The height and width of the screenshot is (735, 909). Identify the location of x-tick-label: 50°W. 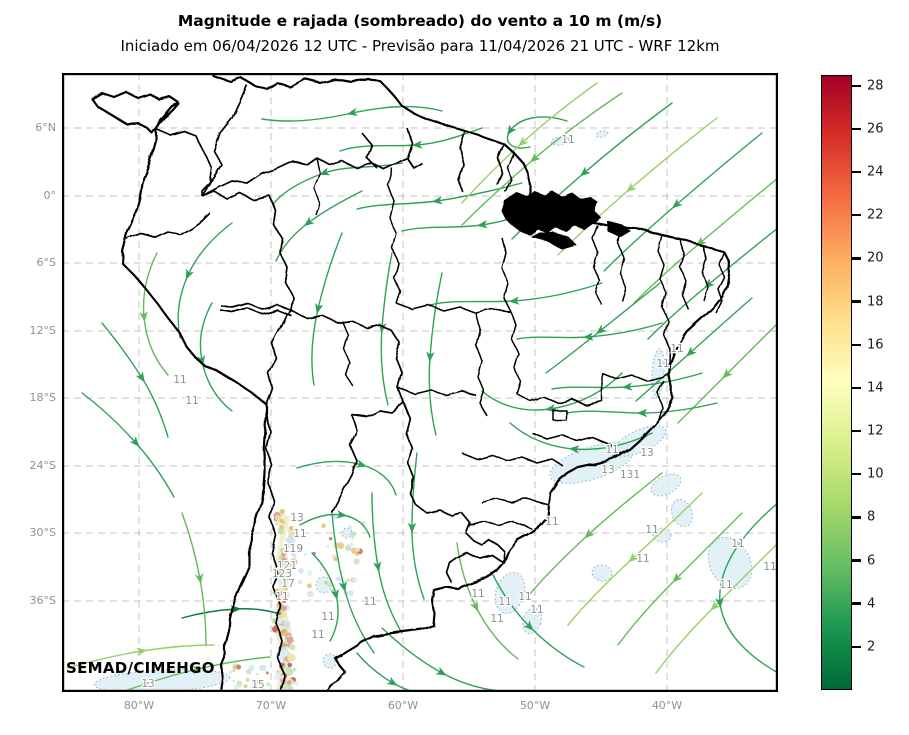
(535, 705).